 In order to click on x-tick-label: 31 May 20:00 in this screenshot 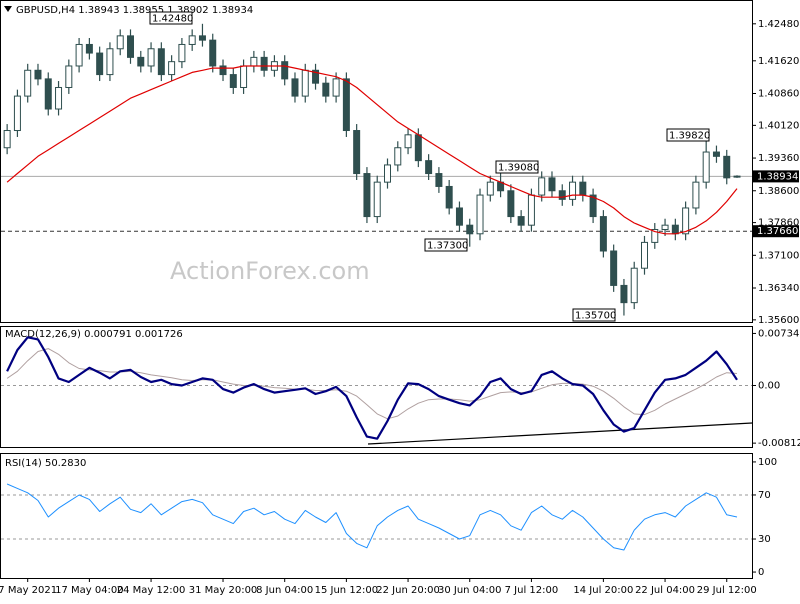, I will do `click(223, 590)`.